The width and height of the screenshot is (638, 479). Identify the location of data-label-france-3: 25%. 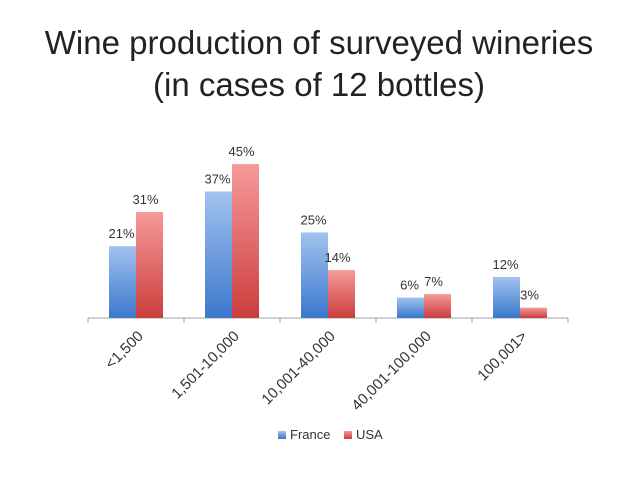
(313, 220).